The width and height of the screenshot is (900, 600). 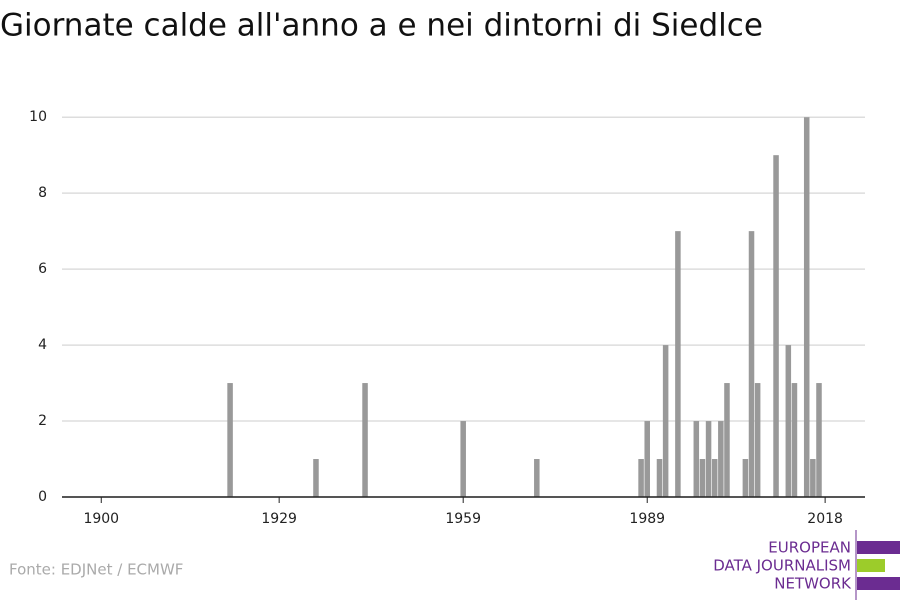 I want to click on logo-text: DATA JOURNALISM, so click(x=782, y=566).